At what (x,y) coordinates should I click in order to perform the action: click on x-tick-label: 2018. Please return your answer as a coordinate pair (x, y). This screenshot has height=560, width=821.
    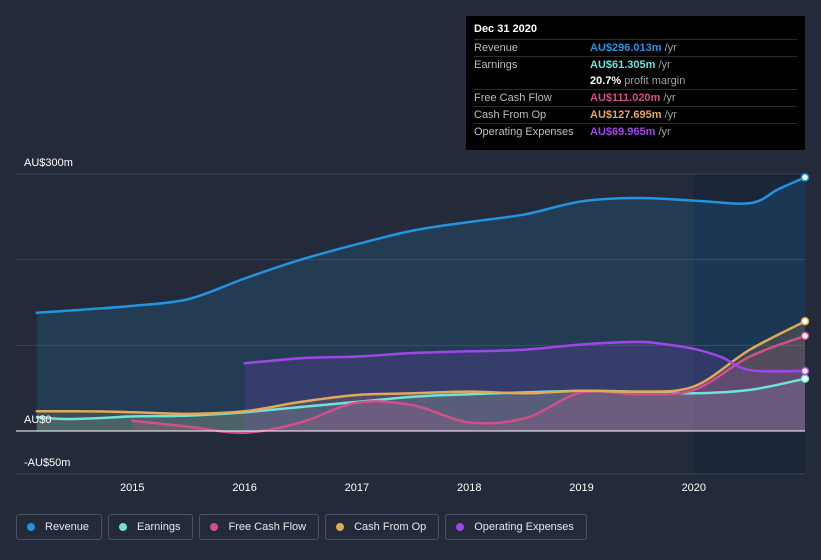
    Looking at the image, I should click on (469, 488).